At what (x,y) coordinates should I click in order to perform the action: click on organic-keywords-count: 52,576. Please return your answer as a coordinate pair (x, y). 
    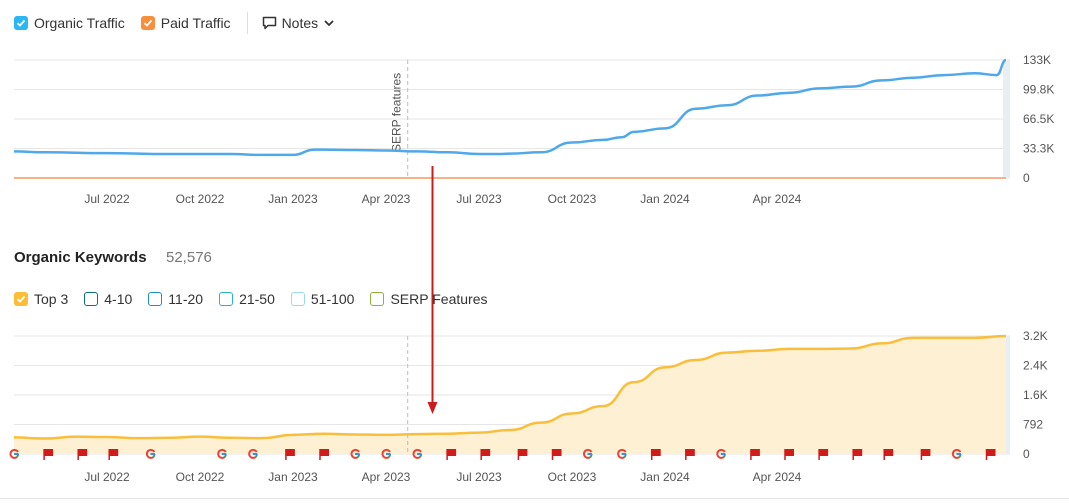
    Looking at the image, I should click on (189, 257).